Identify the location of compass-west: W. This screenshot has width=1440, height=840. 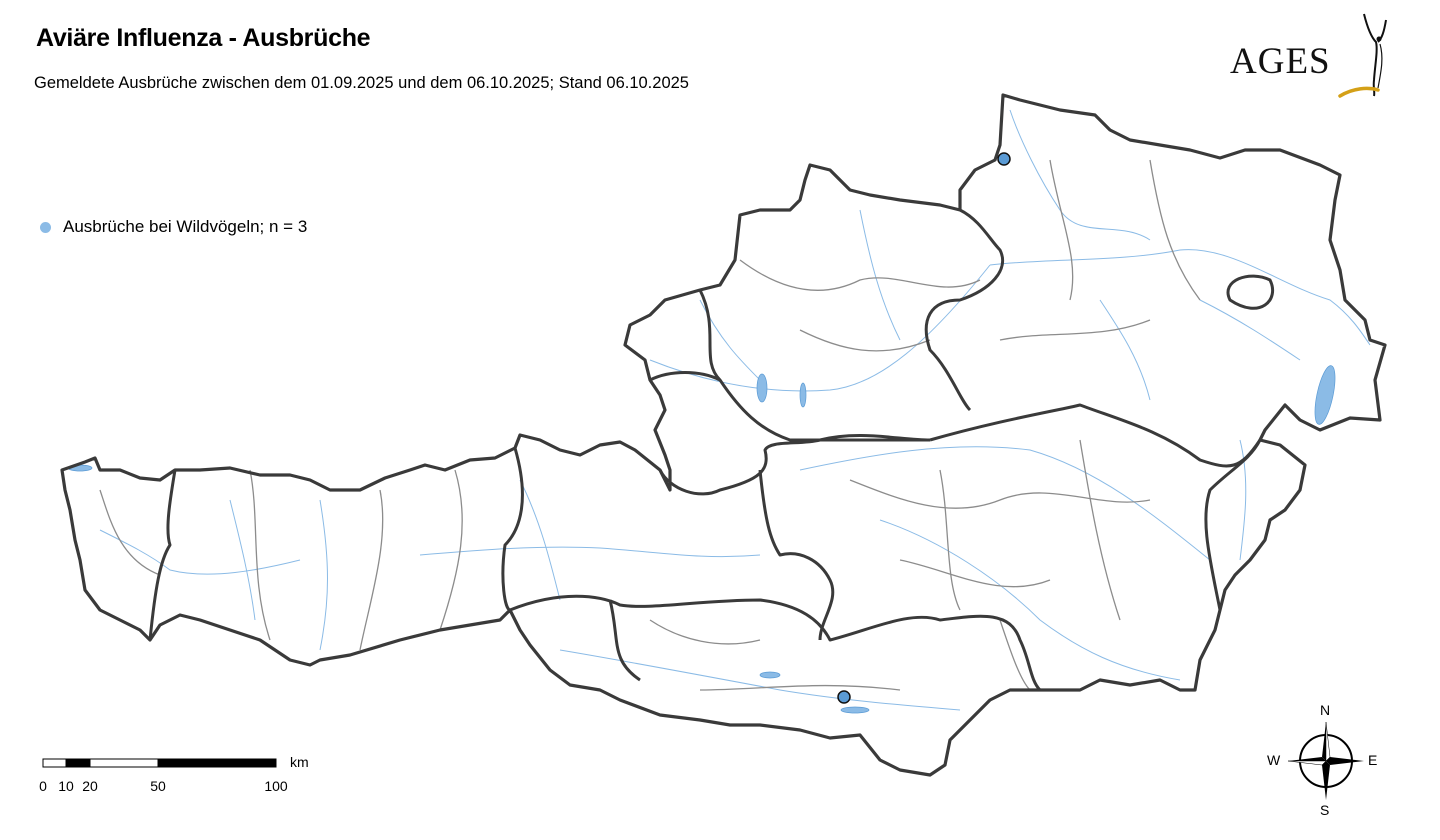
(1274, 760).